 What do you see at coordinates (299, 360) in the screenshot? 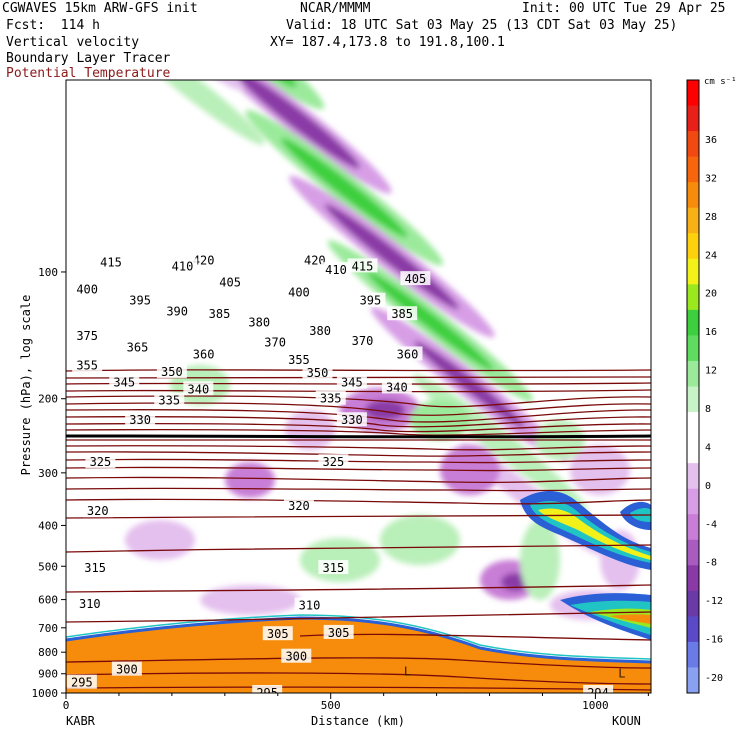
I see `svg-text: 355` at bounding box center [299, 360].